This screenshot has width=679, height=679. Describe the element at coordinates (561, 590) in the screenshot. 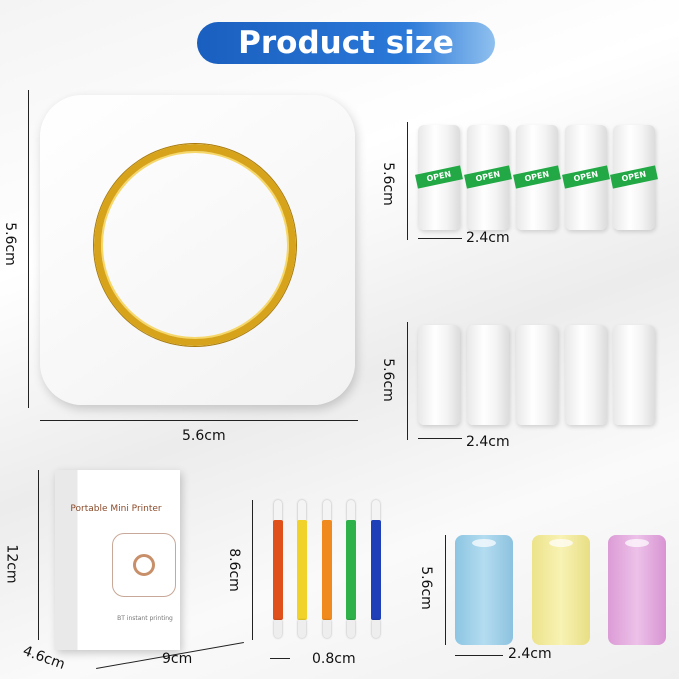

I see `yellow-paper-roll` at that location.